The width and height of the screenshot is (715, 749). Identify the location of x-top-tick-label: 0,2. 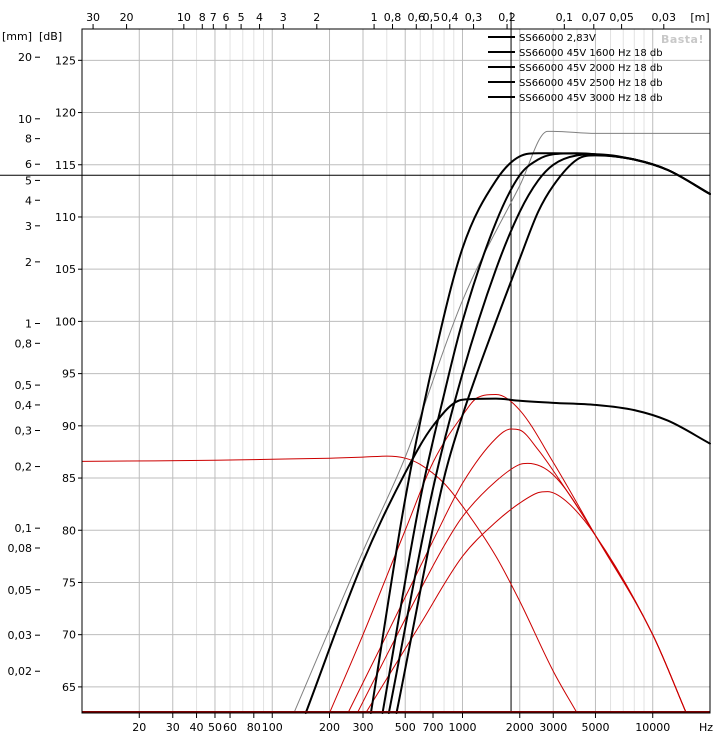
(507, 17).